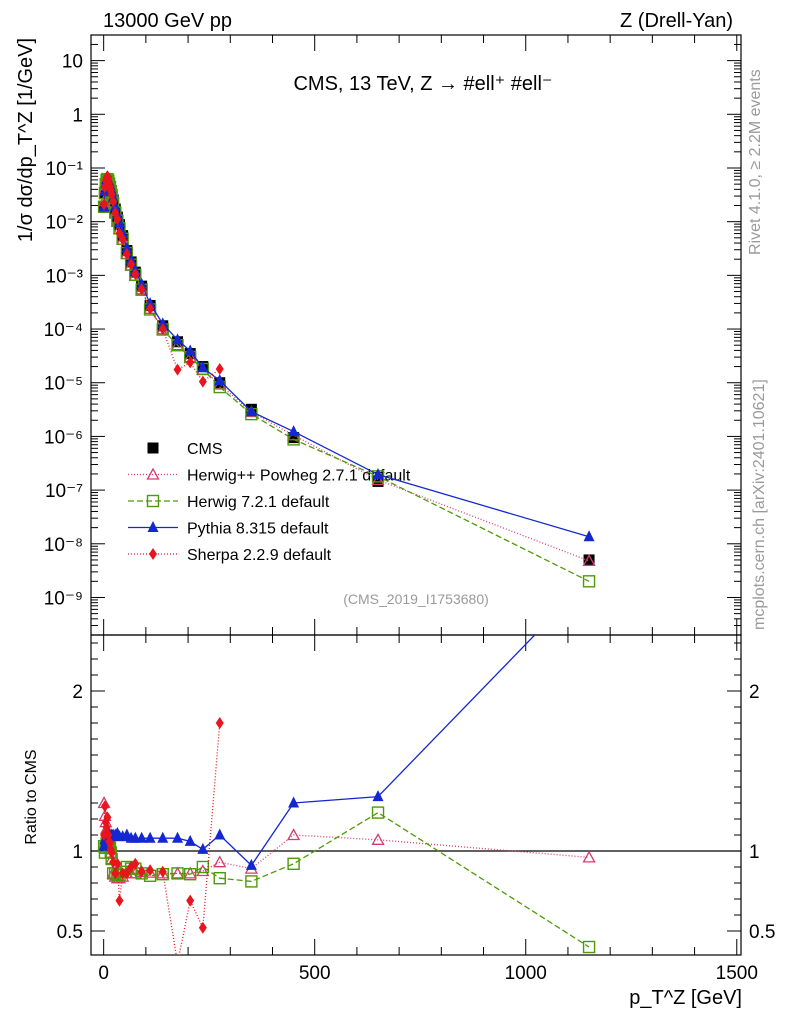 This screenshot has width=786, height=1024. I want to click on main-y-tick-label: 10⁻⁴, so click(63, 330).